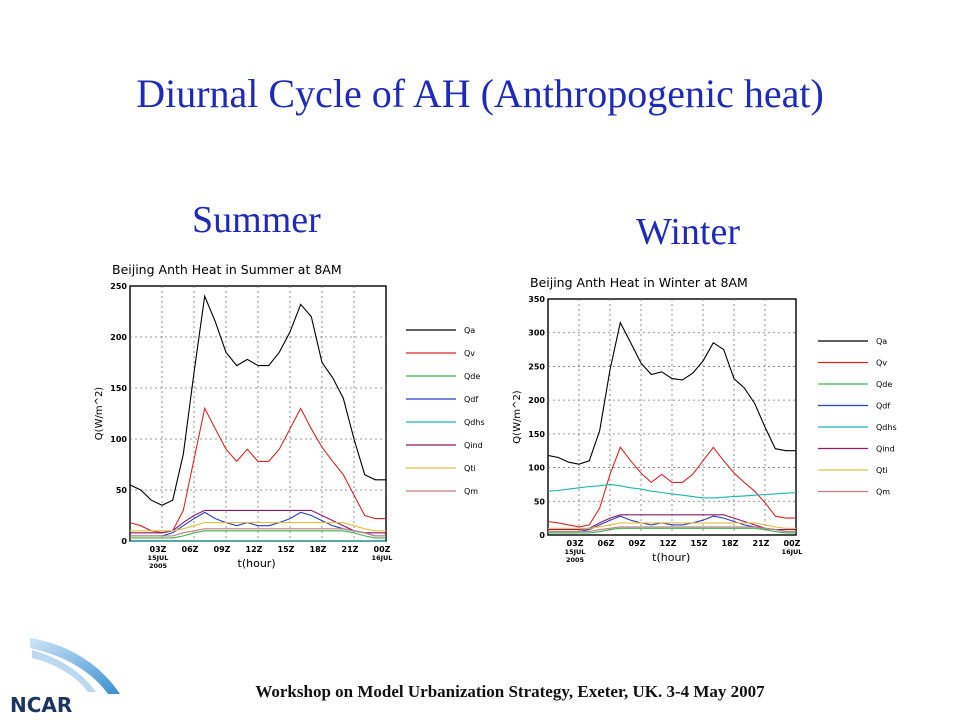  Describe the element at coordinates (65, 677) in the screenshot. I see `ncar-logo: NCAR` at that location.